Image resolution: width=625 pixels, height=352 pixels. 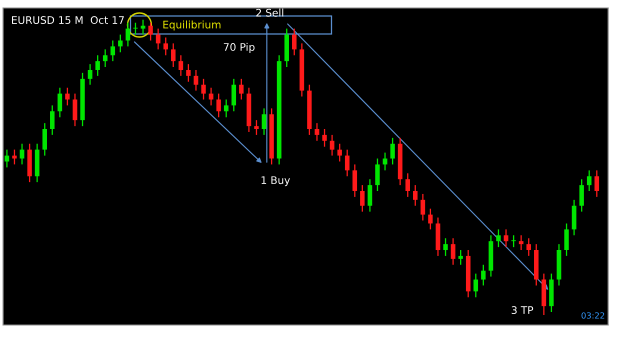 What do you see at coordinates (191, 25) in the screenshot?
I see `annotation: Equilibrium` at bounding box center [191, 25].